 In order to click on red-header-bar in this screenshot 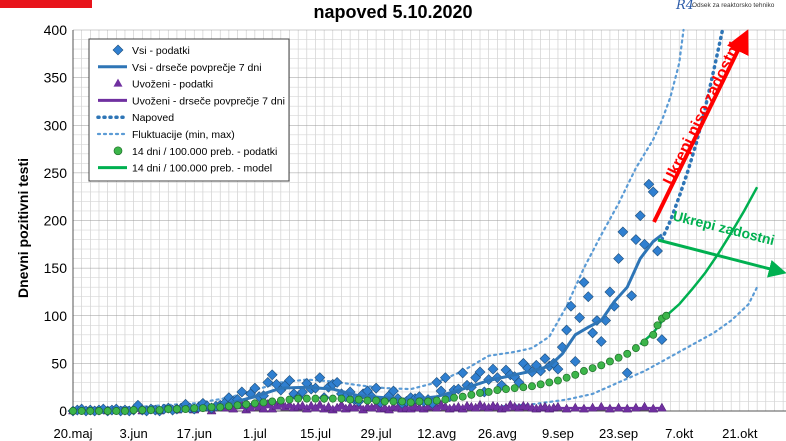, I will do `click(46, 4)`.